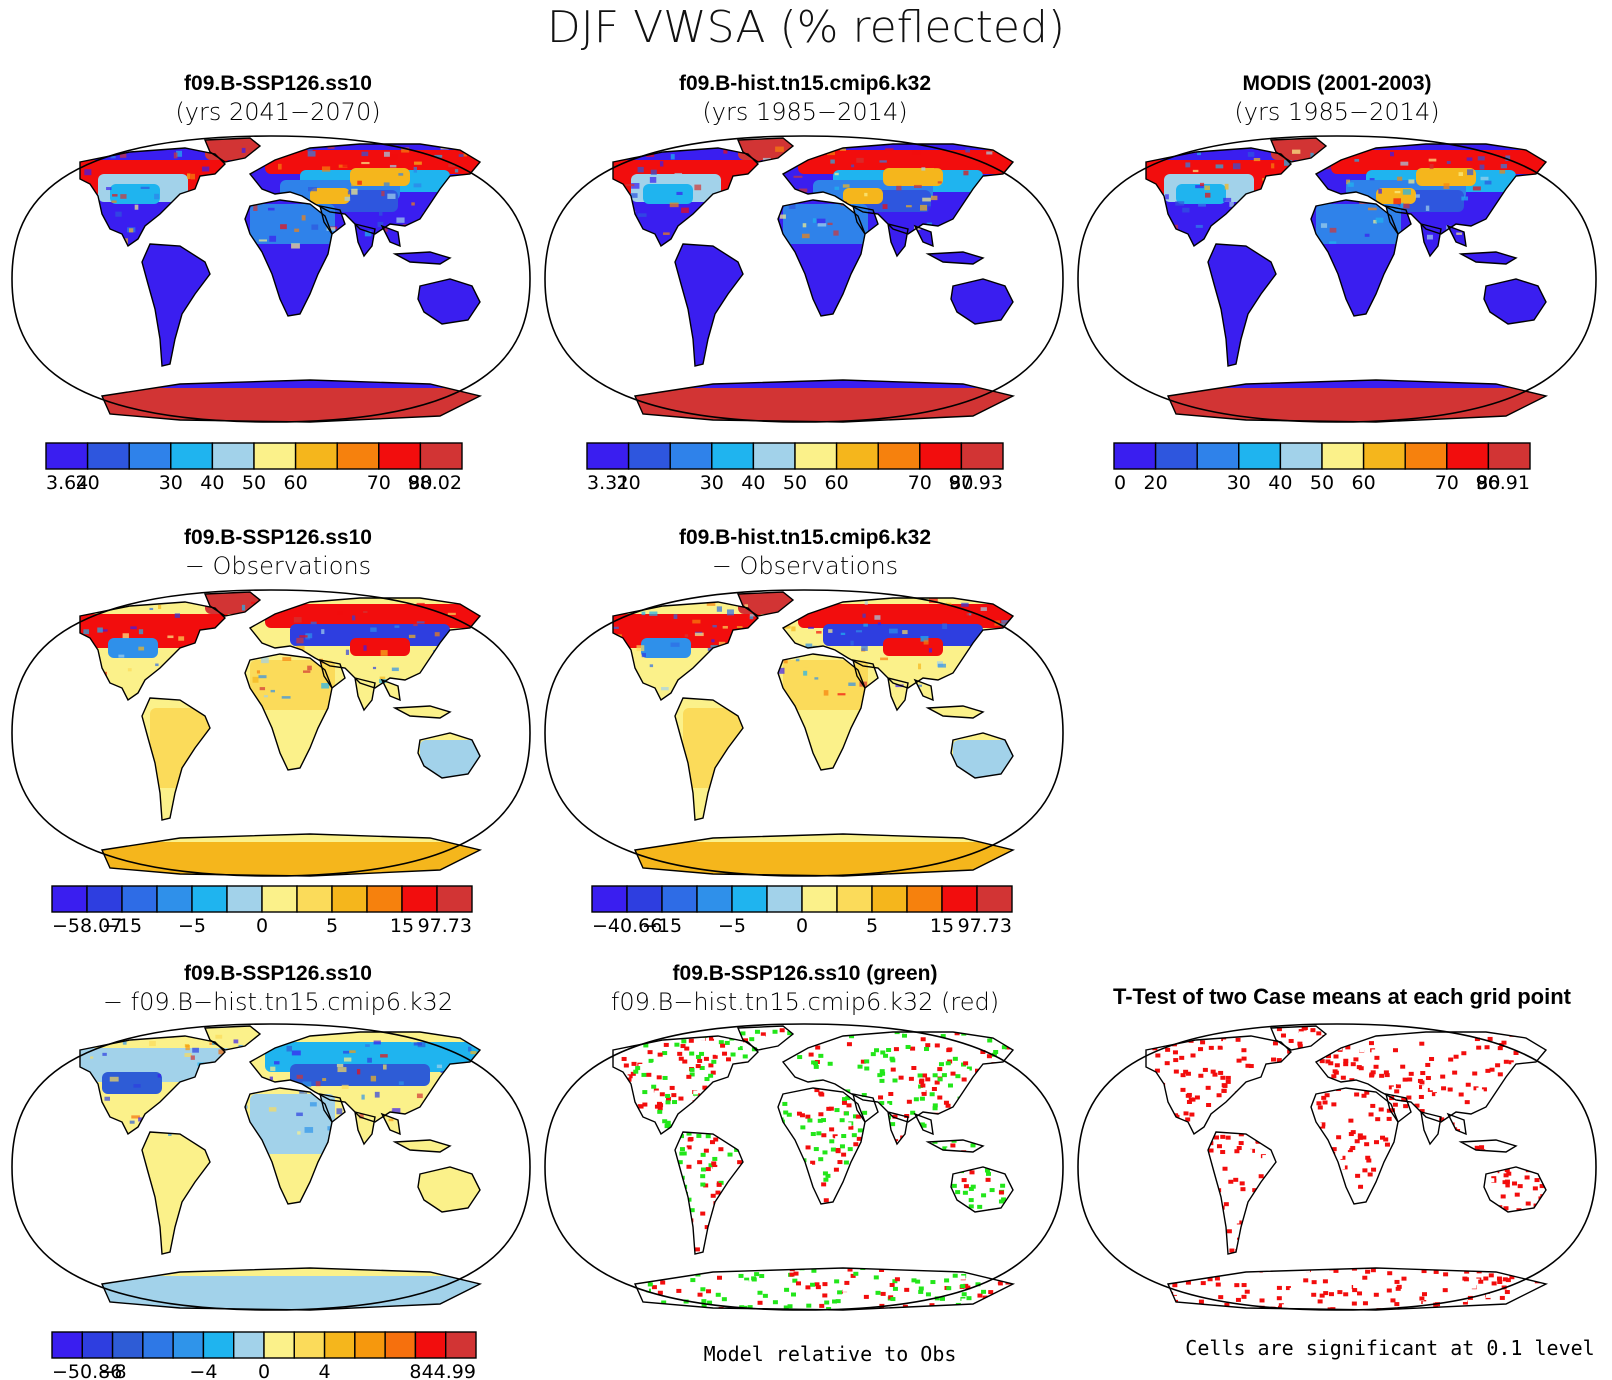 The image size is (1612, 1380). I want to click on panel-1-title: f09.B-SSP126.ss10, so click(278, 83).